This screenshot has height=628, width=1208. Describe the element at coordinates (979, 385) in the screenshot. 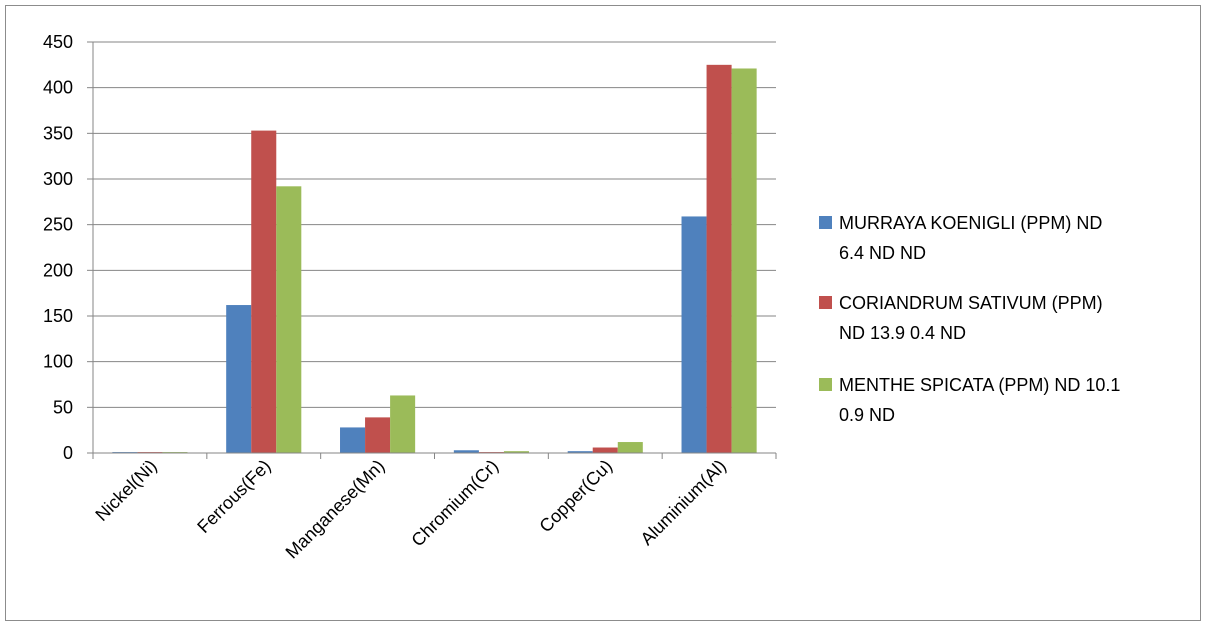

I see `legend-label: MENTHE SPICATA (PPM) ND 10.1` at that location.